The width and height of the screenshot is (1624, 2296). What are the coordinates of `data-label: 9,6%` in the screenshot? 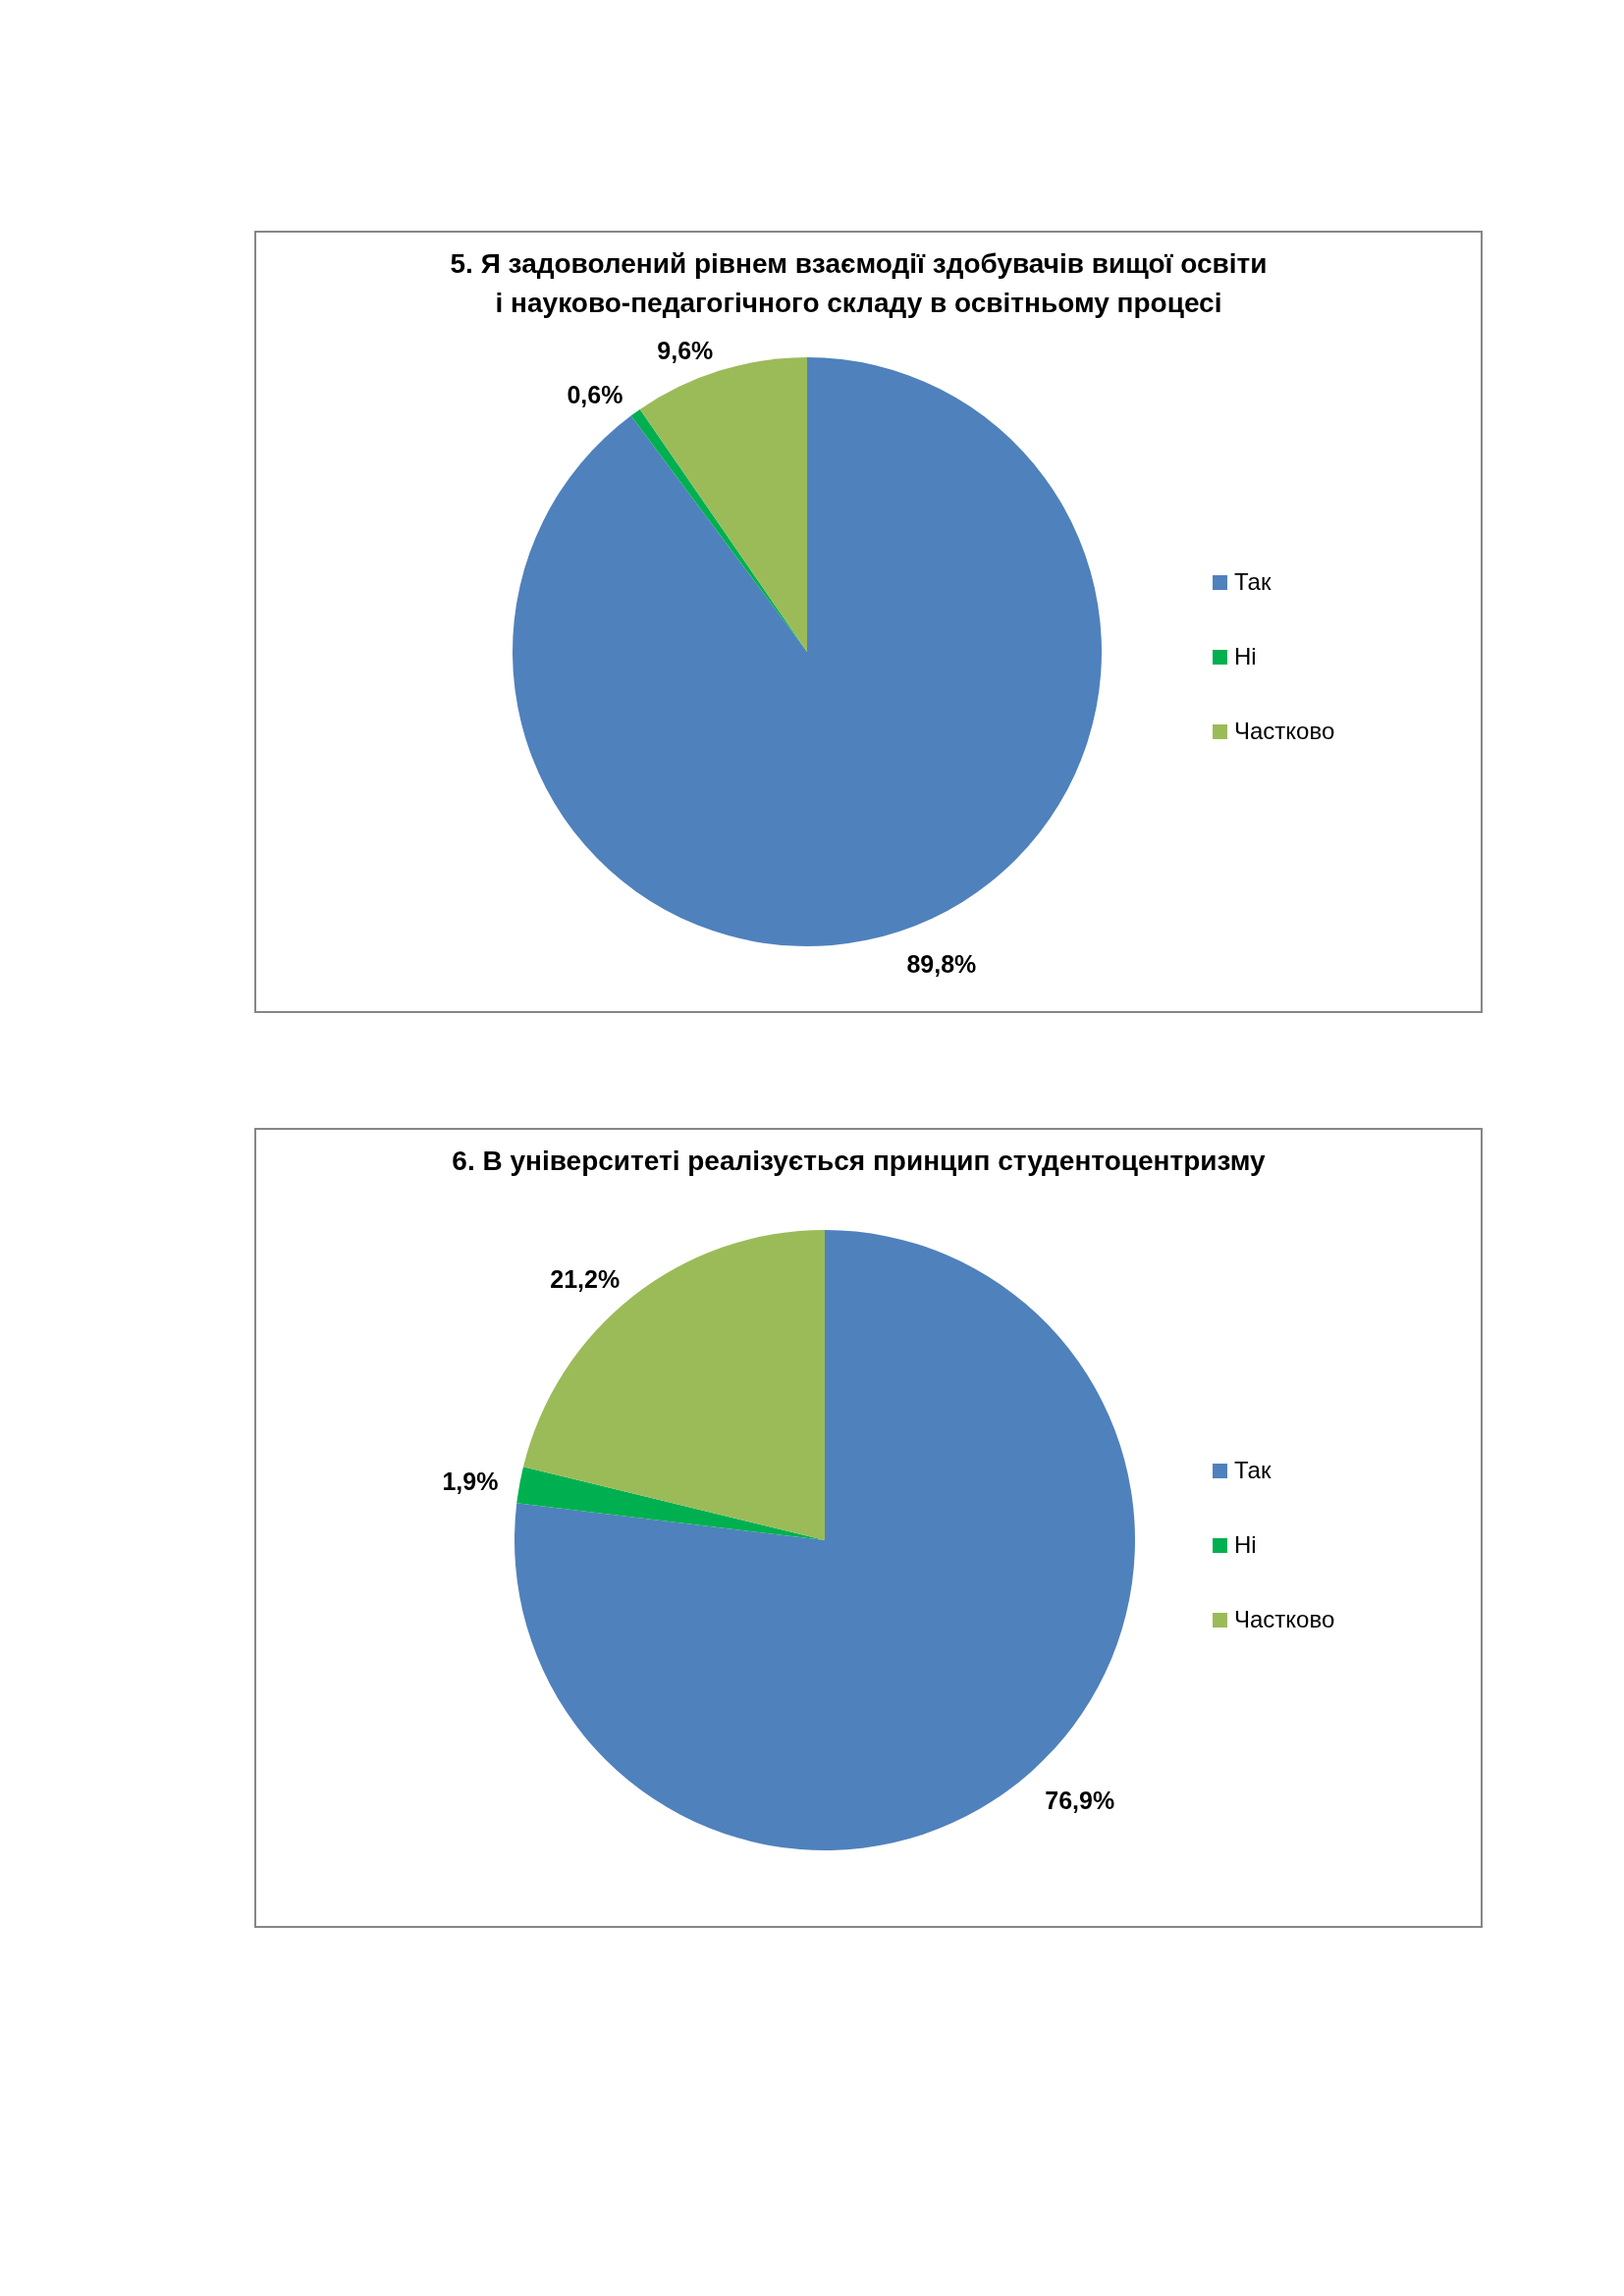 It's located at (685, 350).